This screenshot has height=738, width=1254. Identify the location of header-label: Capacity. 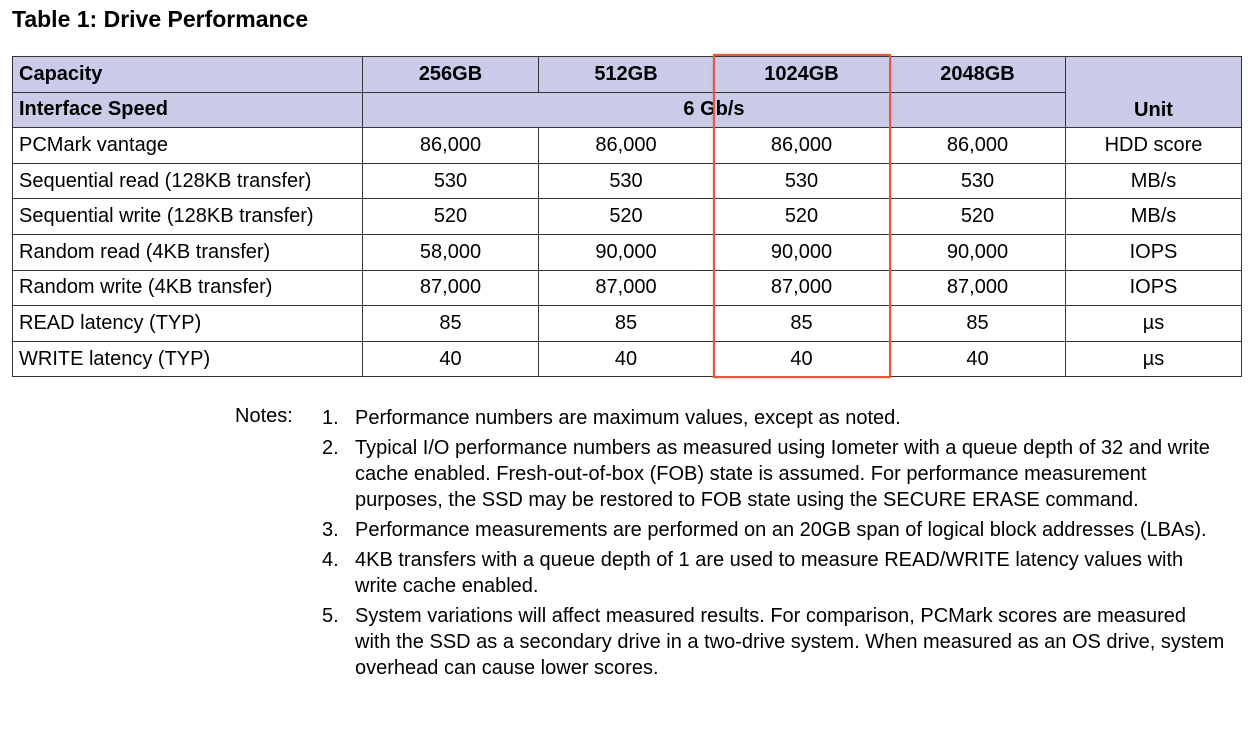
(187, 74).